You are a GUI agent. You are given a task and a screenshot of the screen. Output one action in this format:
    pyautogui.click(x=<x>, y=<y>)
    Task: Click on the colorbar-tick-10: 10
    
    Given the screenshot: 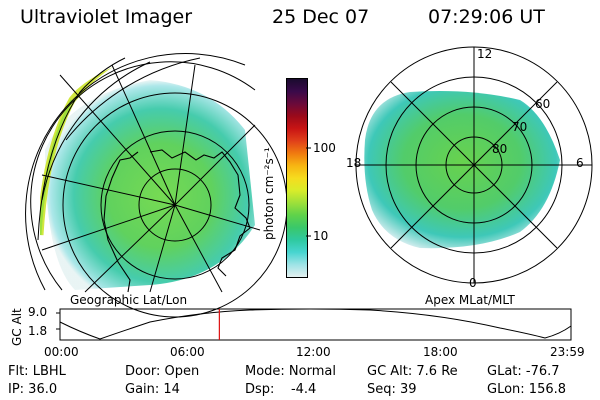 What is the action you would take?
    pyautogui.click(x=321, y=236)
    